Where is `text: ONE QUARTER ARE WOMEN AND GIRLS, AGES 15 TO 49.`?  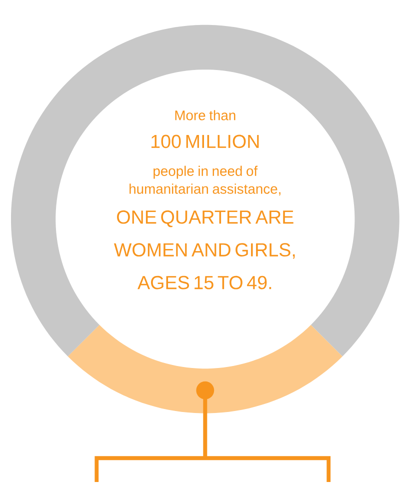 text: ONE QUARTER ARE WOMEN AND GIRLS, AGES 15 TO 49. is located at coordinates (204, 250).